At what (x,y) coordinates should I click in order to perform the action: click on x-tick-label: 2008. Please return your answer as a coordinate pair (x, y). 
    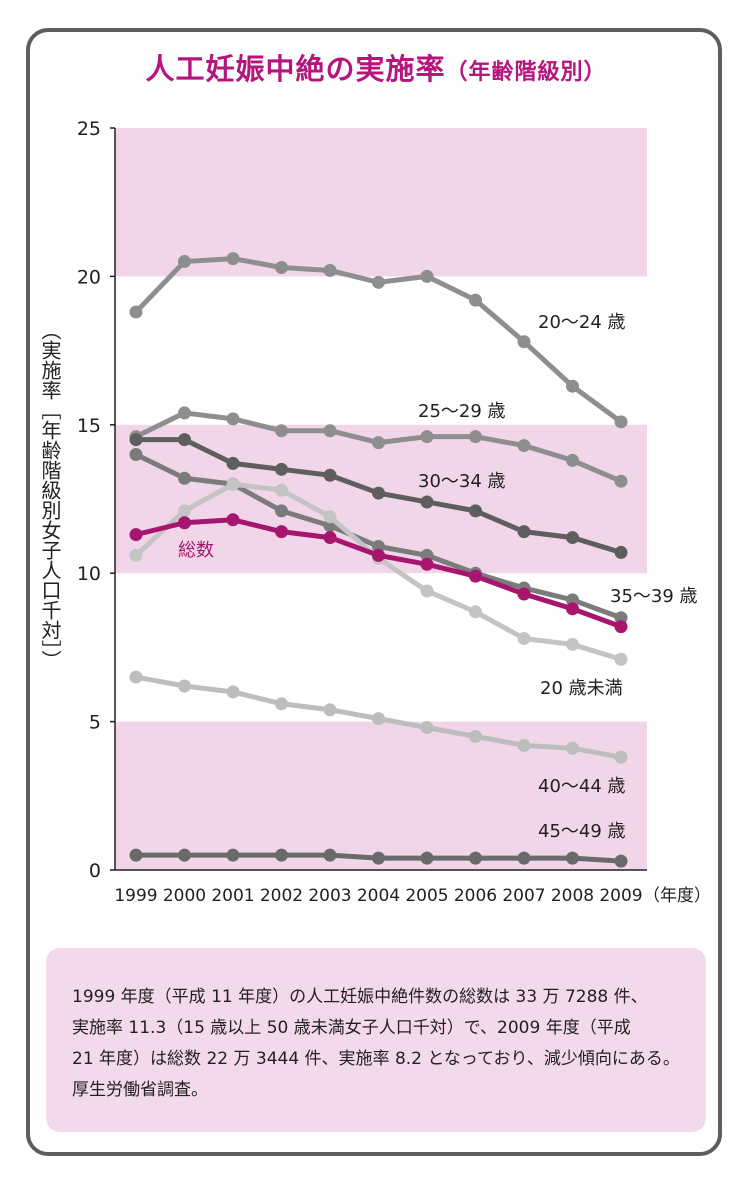
    Looking at the image, I should click on (572, 896).